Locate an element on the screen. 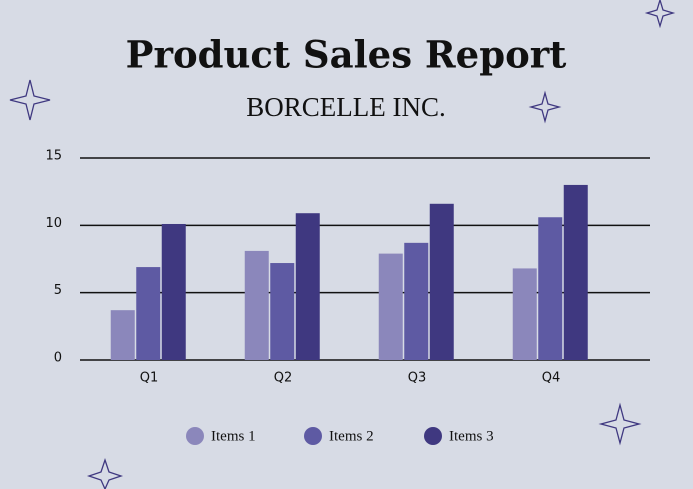 This screenshot has width=693, height=489. x-tick-label: Q3 is located at coordinates (417, 378).